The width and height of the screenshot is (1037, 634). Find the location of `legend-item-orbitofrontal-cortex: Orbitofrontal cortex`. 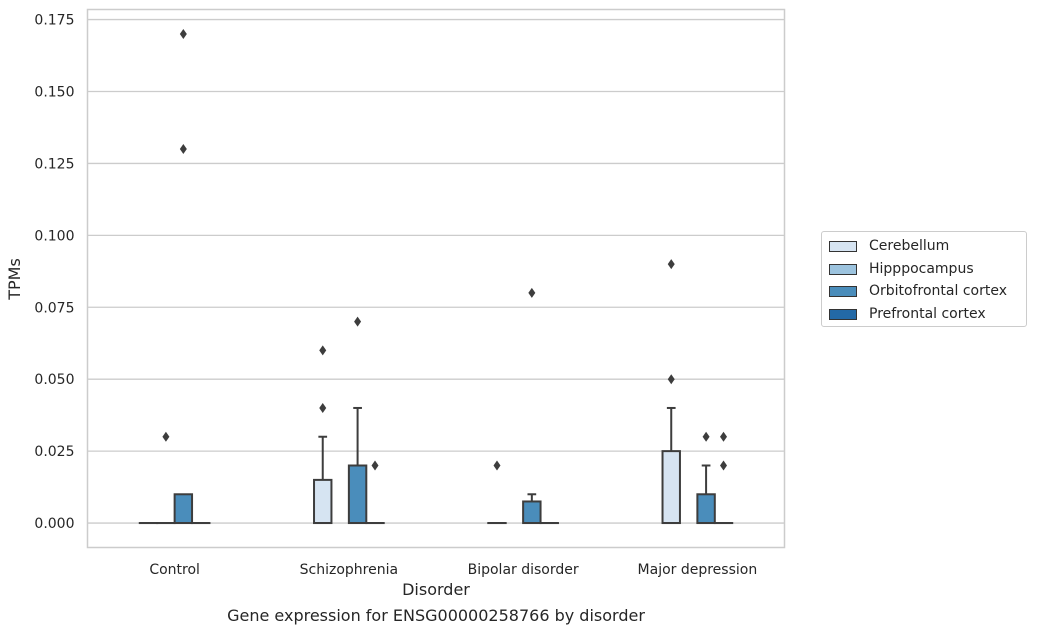

legend-item-orbitofrontal-cortex: Orbitofrontal cortex is located at coordinates (918, 291).